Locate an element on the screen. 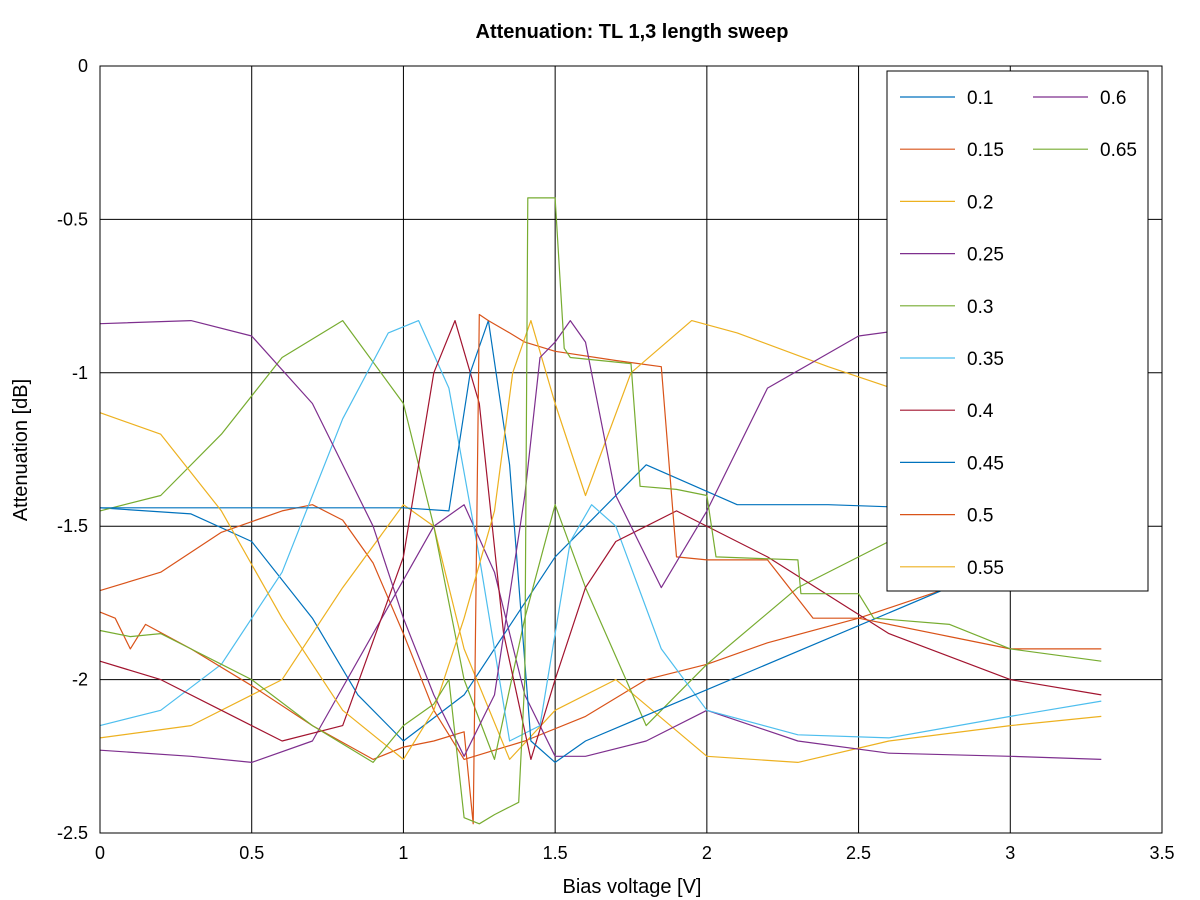  legend-entry: 0.6 is located at coordinates (1113, 98).